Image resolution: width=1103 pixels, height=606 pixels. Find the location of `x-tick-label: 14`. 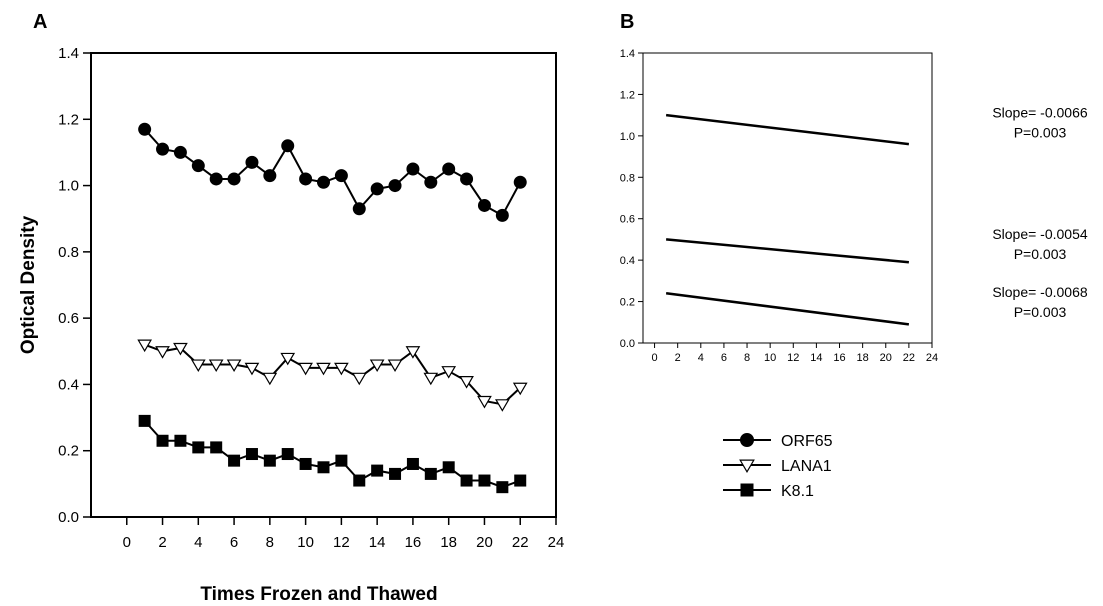

x-tick-label: 14 is located at coordinates (816, 358).